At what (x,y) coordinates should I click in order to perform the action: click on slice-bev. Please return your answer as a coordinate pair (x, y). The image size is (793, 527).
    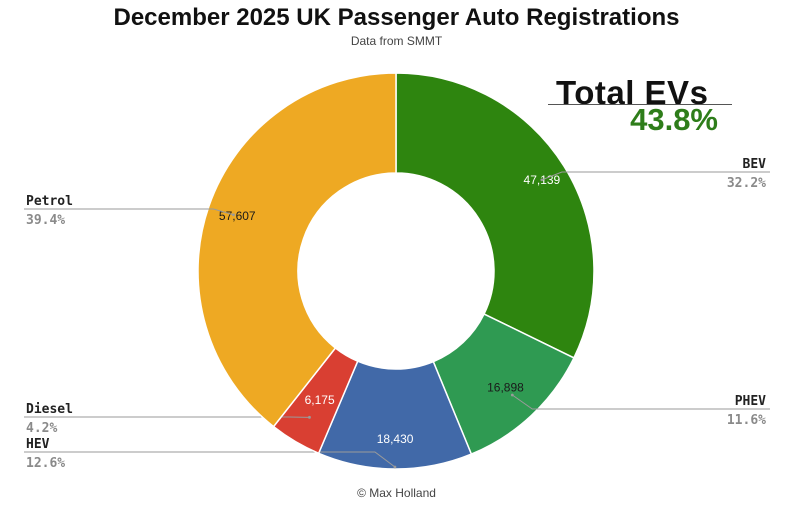
    Looking at the image, I should click on (495, 215).